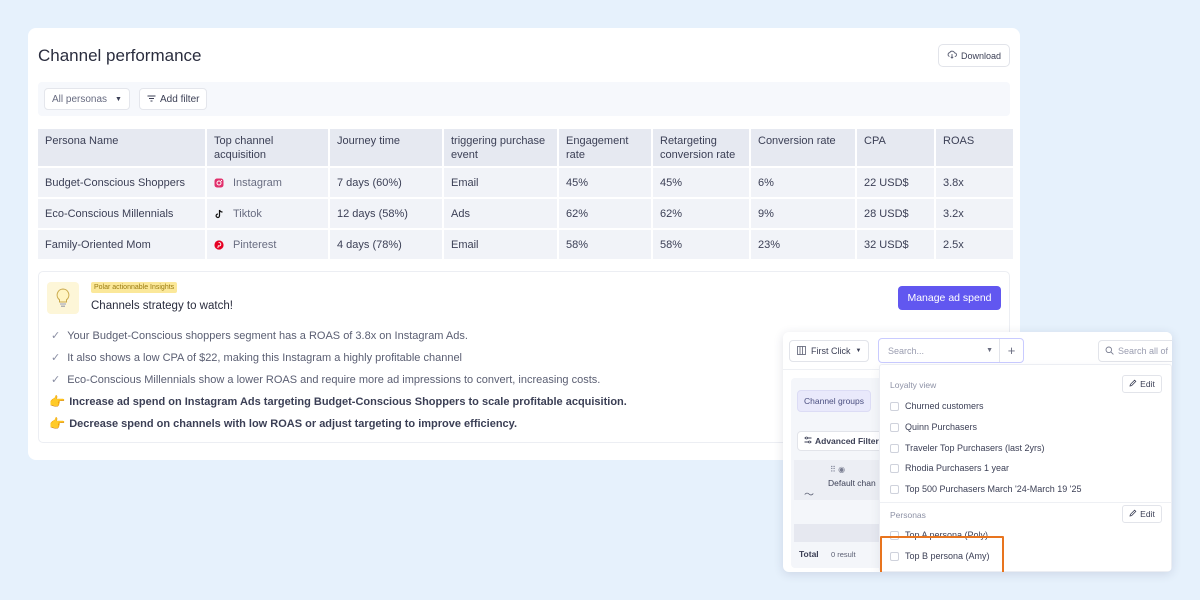  I want to click on pinterest-icon, so click(219, 244).